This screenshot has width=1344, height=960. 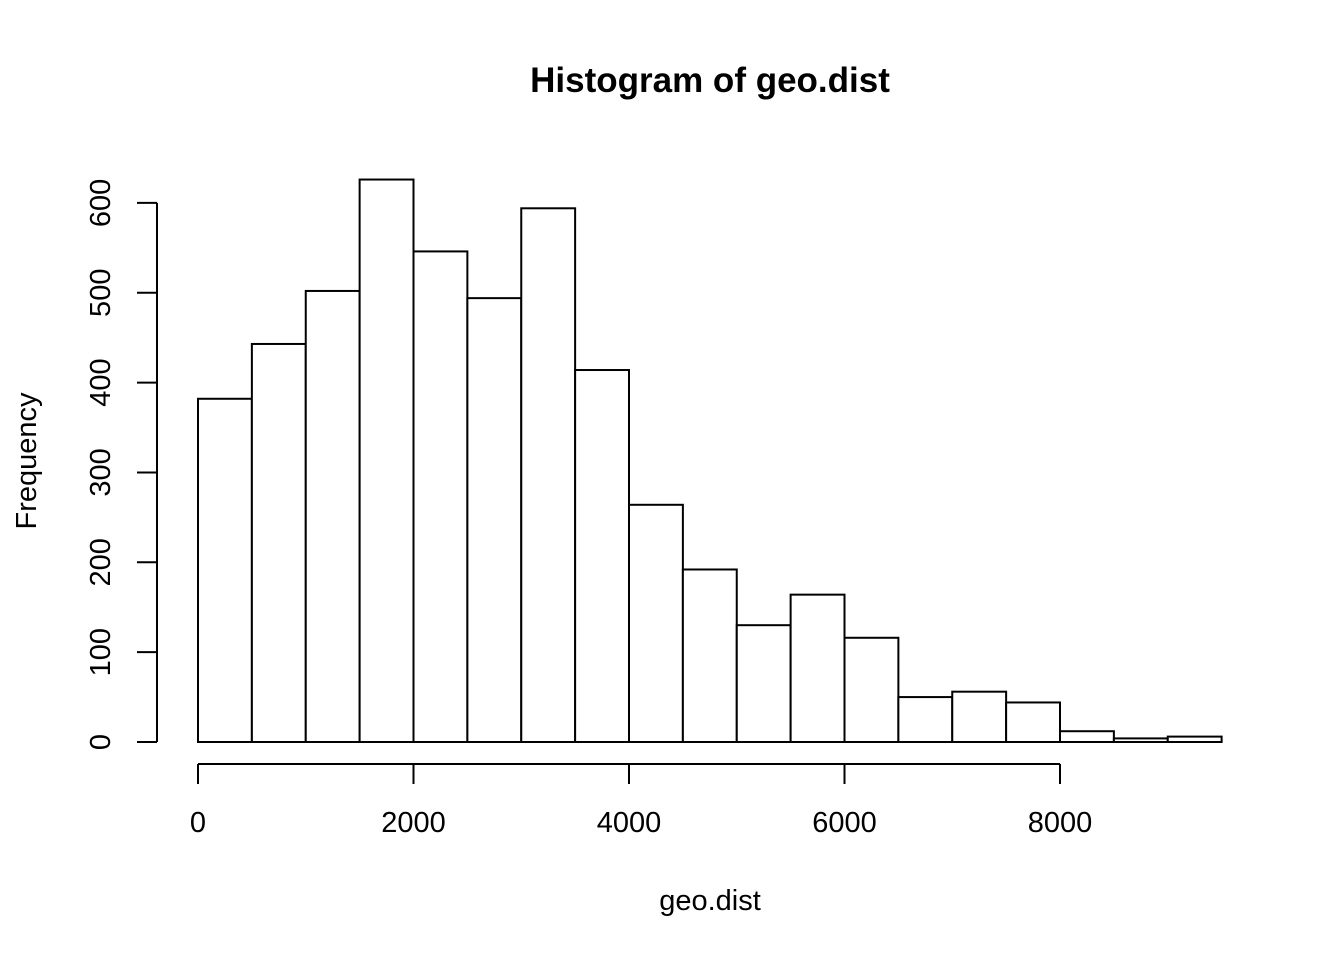 I want to click on y-tick-label: 400, so click(x=101, y=382).